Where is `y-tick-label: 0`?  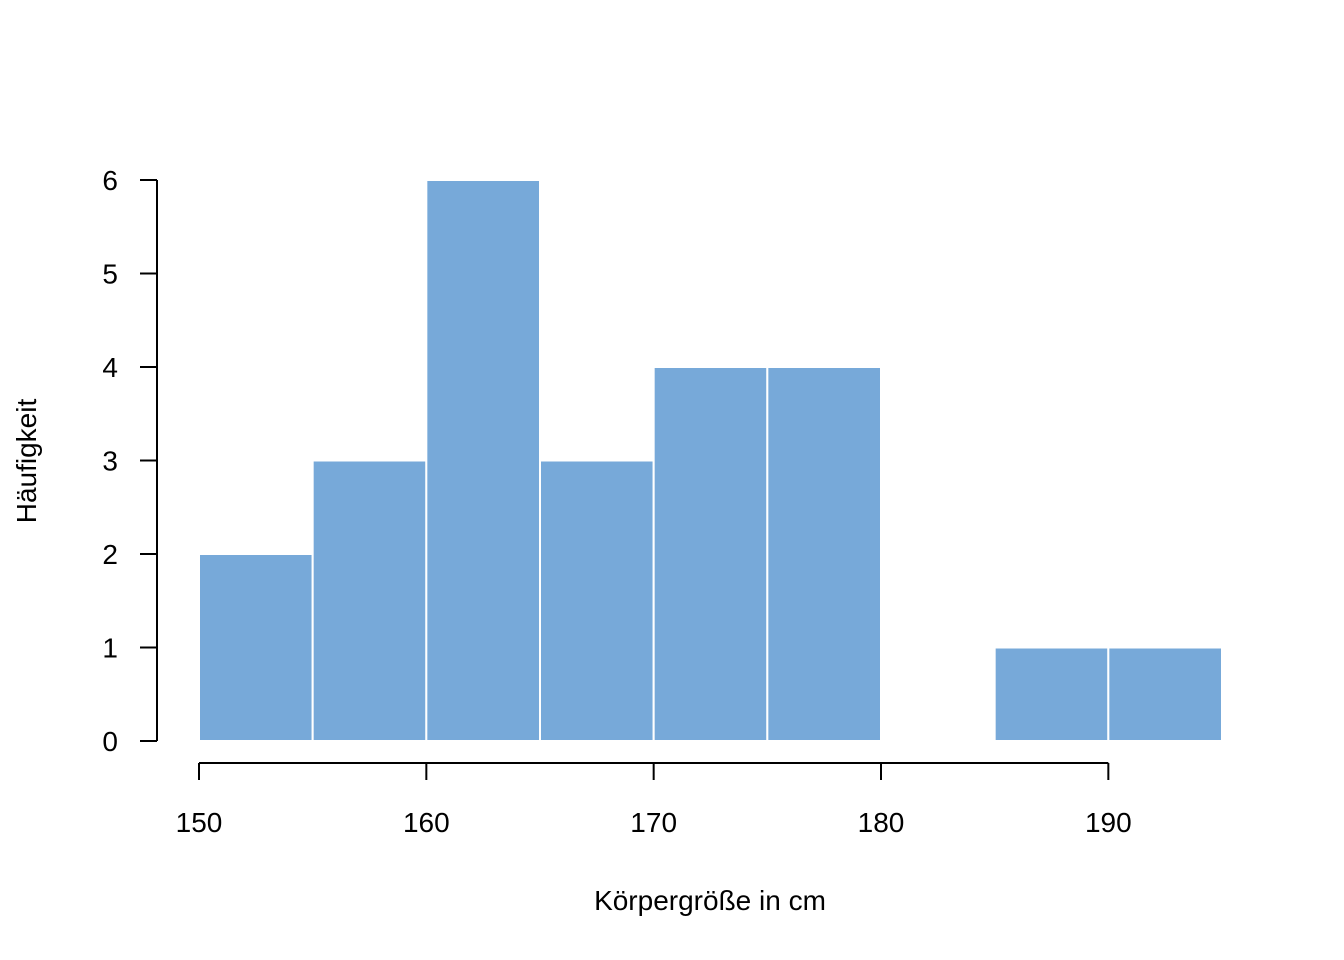
y-tick-label: 0 is located at coordinates (110, 741).